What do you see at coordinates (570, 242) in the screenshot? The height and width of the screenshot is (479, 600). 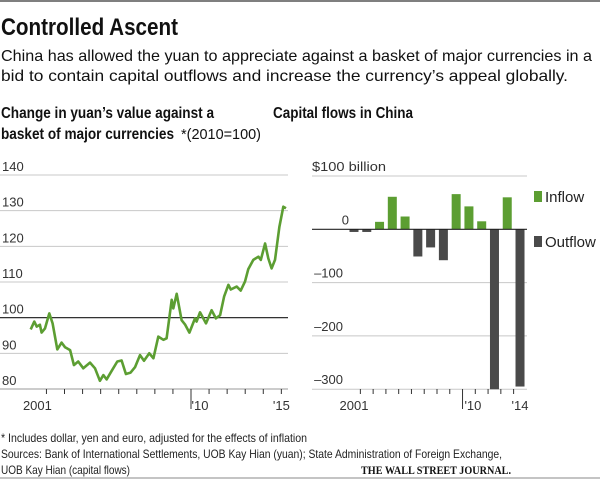 I see `legend-label-outflow: Outflow` at bounding box center [570, 242].